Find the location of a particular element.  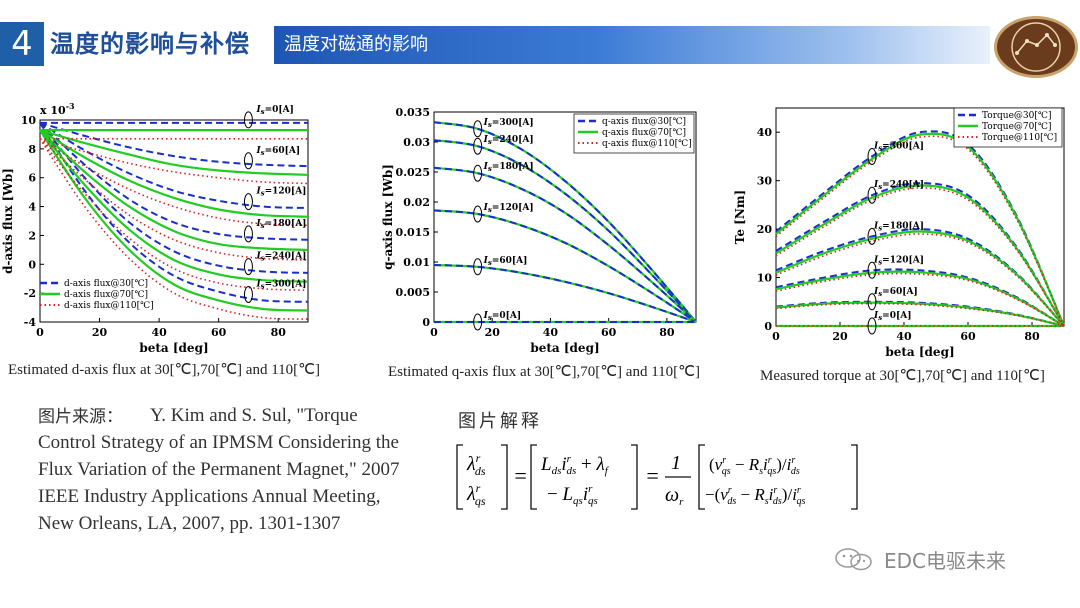

watermark: EDC电驱未来 is located at coordinates (945, 561).